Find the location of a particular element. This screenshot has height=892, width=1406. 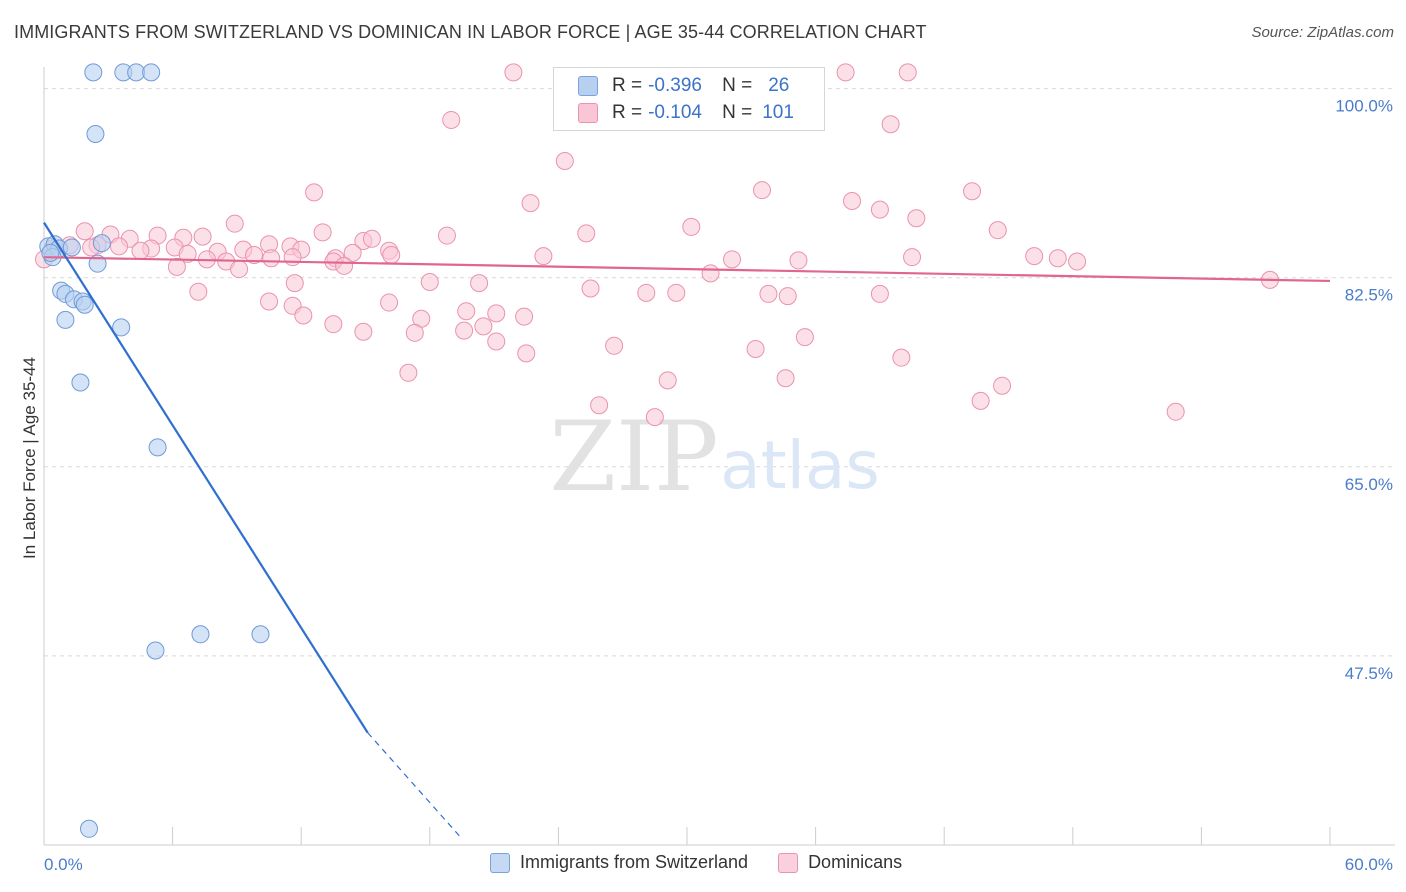

legend-r-value: -0.104 is located at coordinates (675, 112).